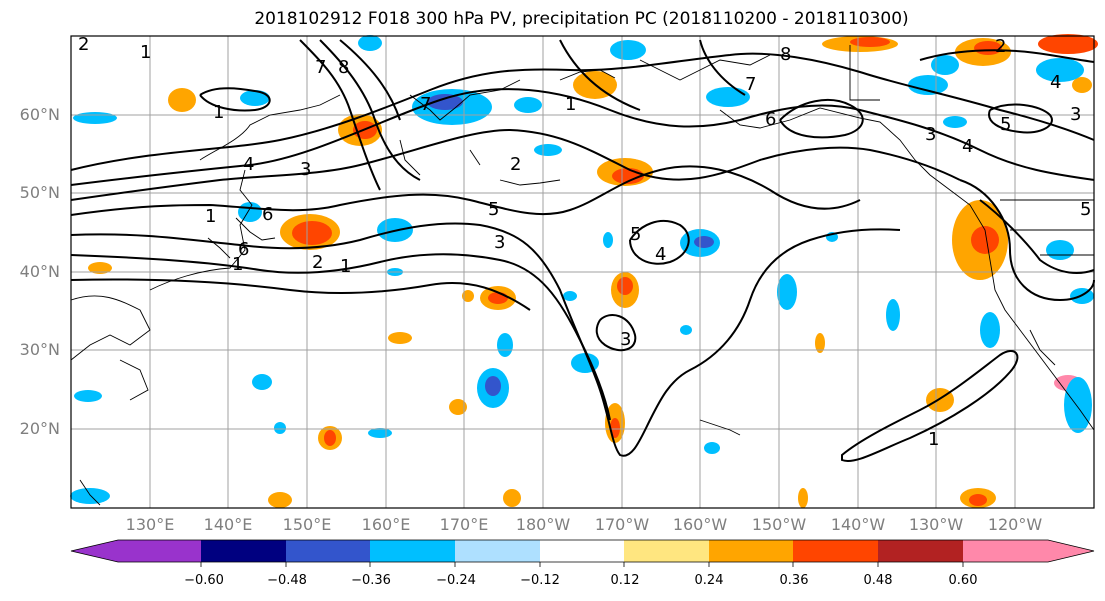 This screenshot has width=1105, height=601. I want to click on lon-label: 170°E, so click(464, 524).